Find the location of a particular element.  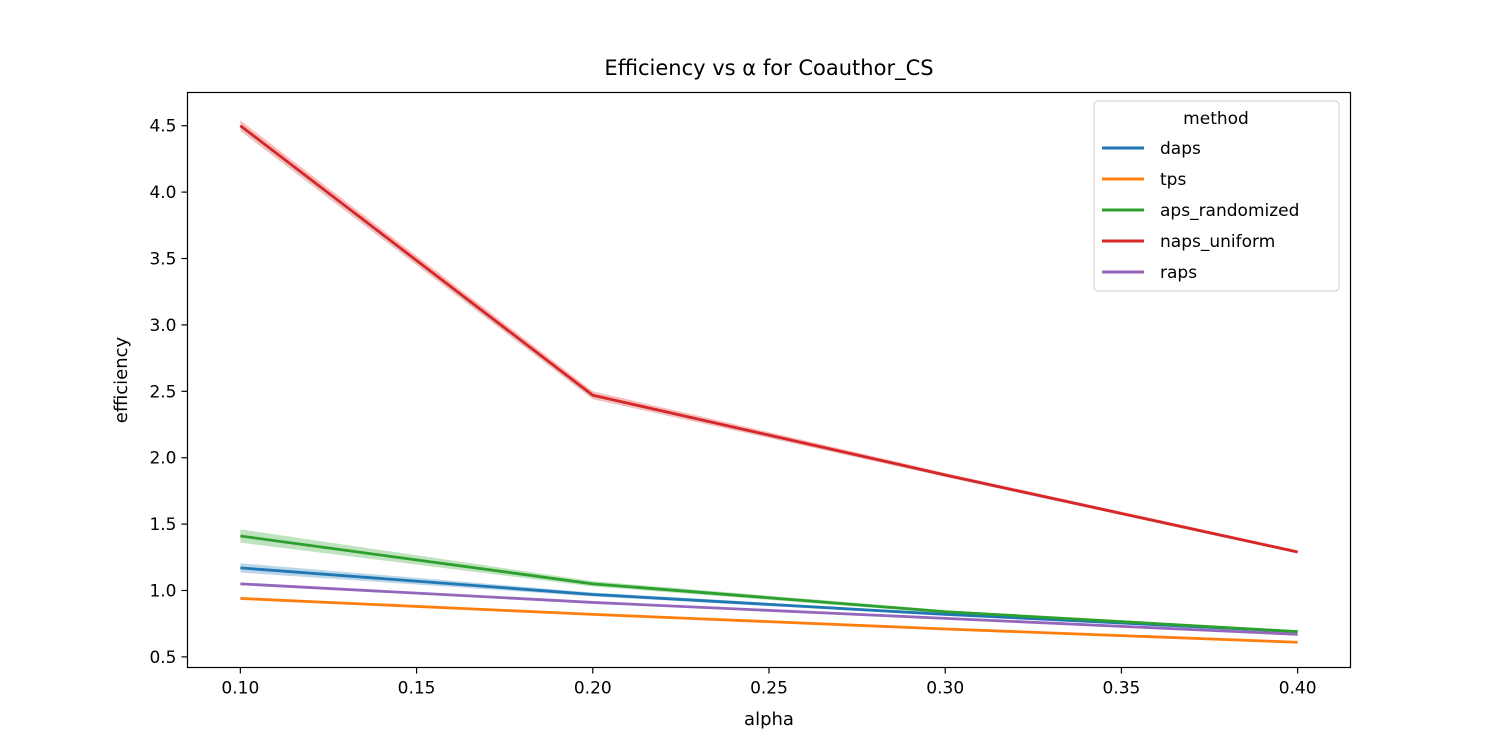

x-tick-label: 0.25 is located at coordinates (769, 689).